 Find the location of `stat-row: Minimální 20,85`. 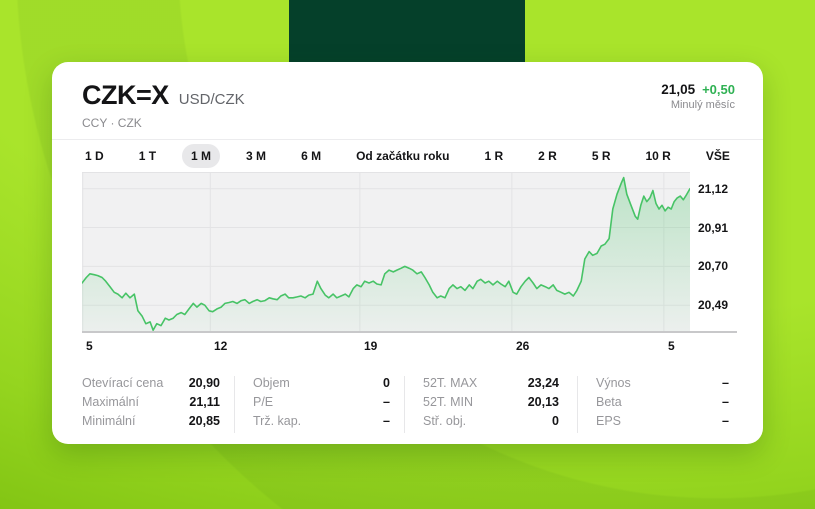

stat-row: Minimální 20,85 is located at coordinates (151, 423).